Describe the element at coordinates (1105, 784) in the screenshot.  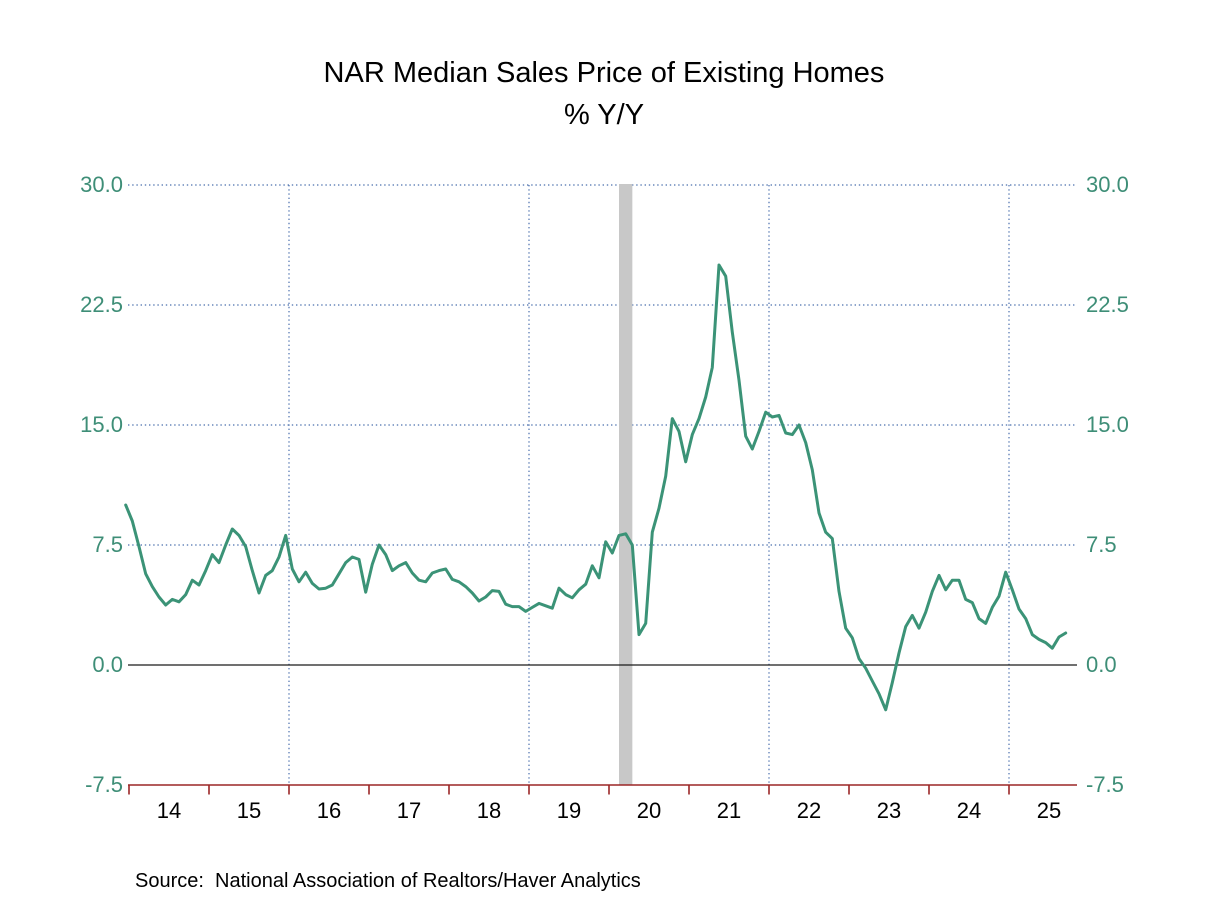
I see `y-tick-label-right: -7.5` at that location.